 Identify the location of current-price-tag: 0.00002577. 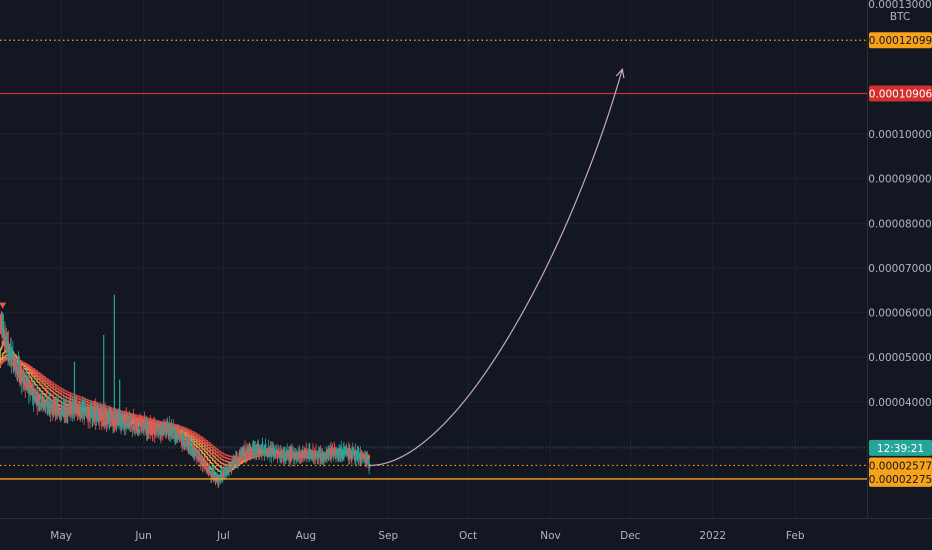
(900, 465).